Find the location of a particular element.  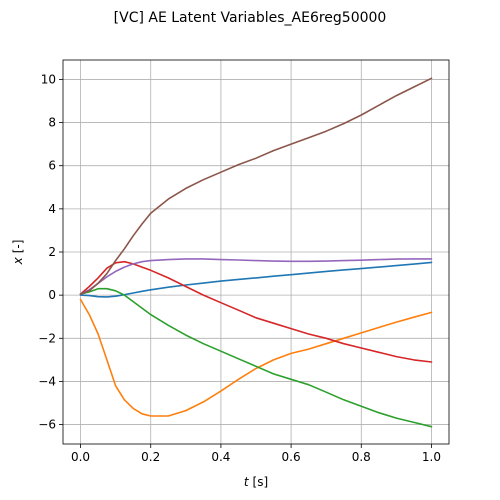

y-tick-label: 2 is located at coordinates (52, 252).